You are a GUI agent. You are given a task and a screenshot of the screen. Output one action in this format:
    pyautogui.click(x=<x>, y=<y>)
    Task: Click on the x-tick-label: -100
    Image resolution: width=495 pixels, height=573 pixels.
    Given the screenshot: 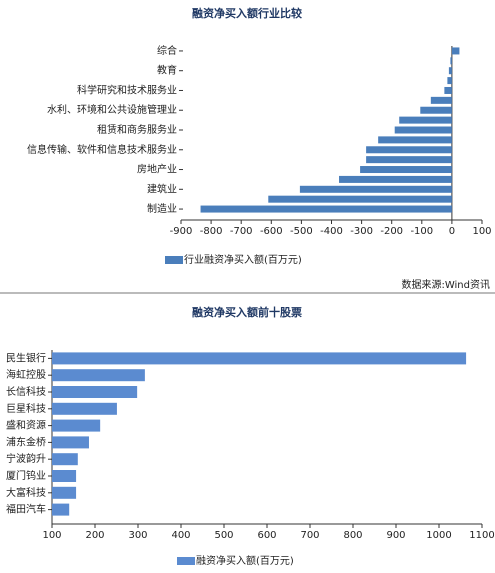 What is the action you would take?
    pyautogui.click(x=421, y=231)
    